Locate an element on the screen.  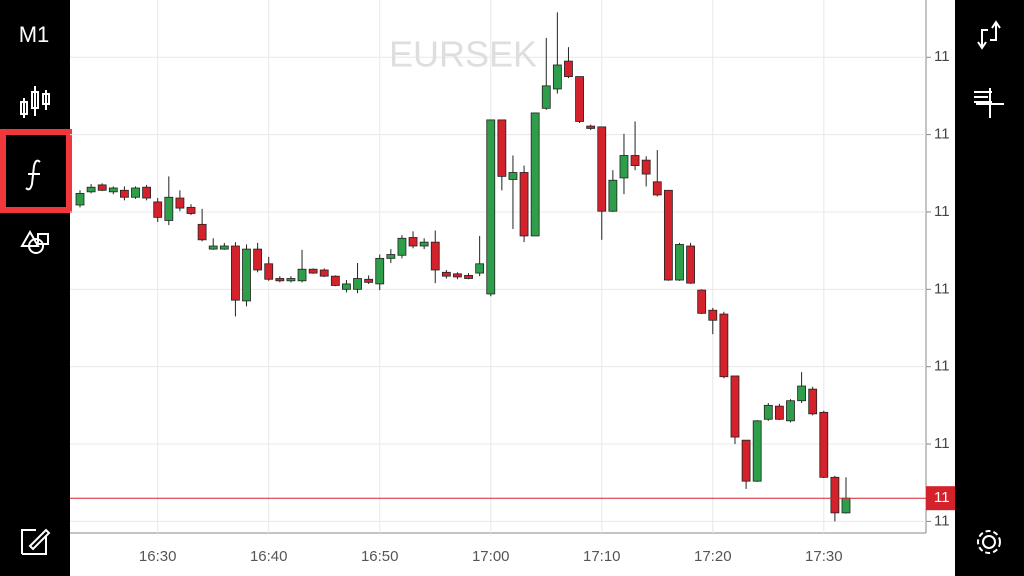
current-price-label: 11 is located at coordinates (942, 497).